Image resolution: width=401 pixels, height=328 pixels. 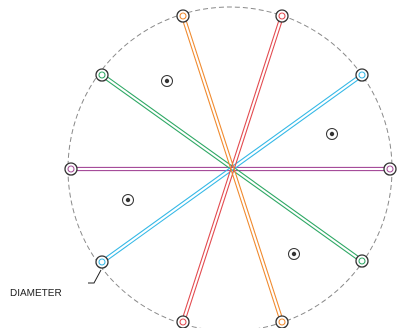 What do you see at coordinates (102, 75) in the screenshot?
I see `green-diameter-start-terminal` at bounding box center [102, 75].